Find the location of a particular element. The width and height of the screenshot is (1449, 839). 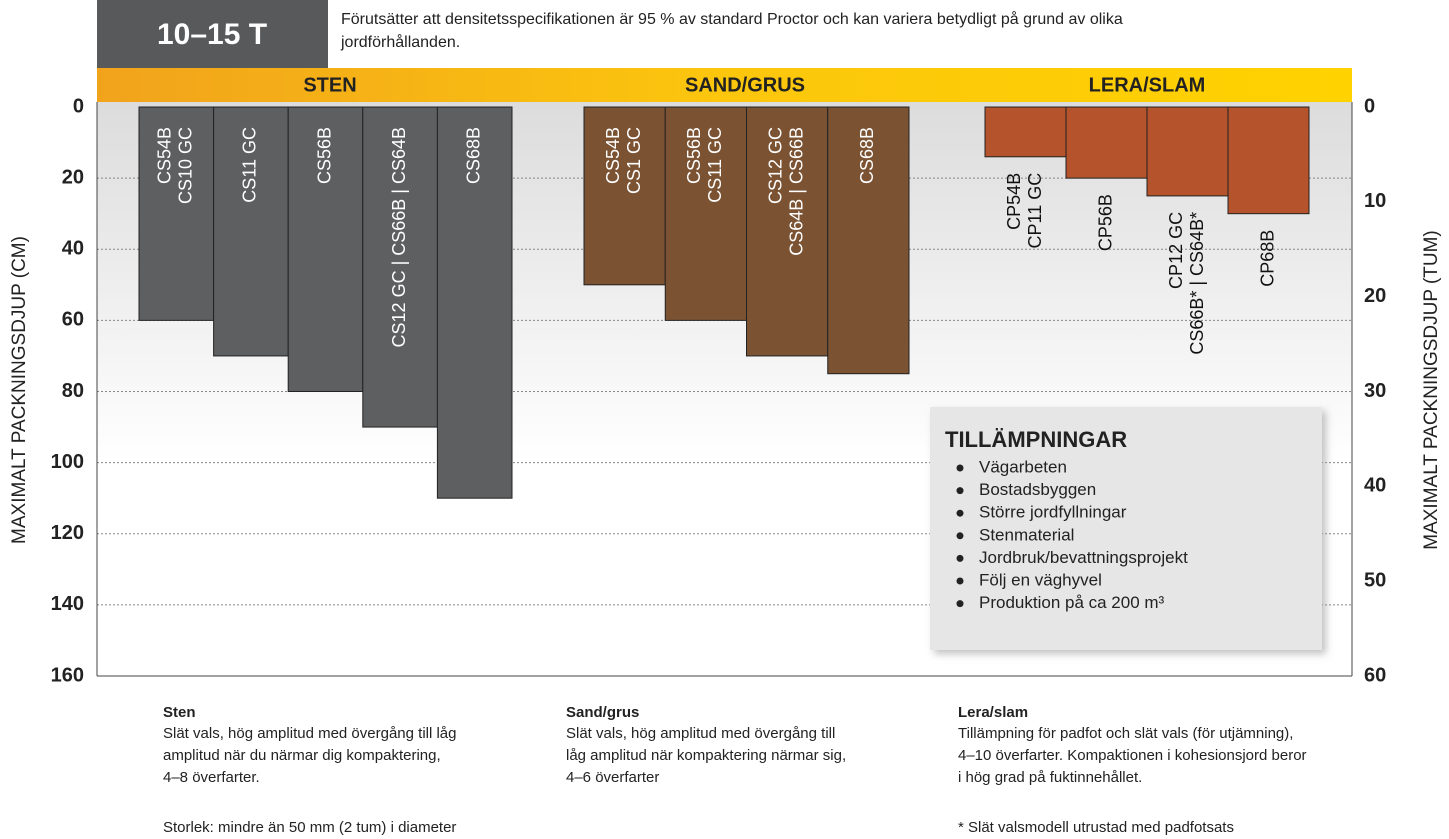

group-header: LERA/SLAM is located at coordinates (1147, 85).